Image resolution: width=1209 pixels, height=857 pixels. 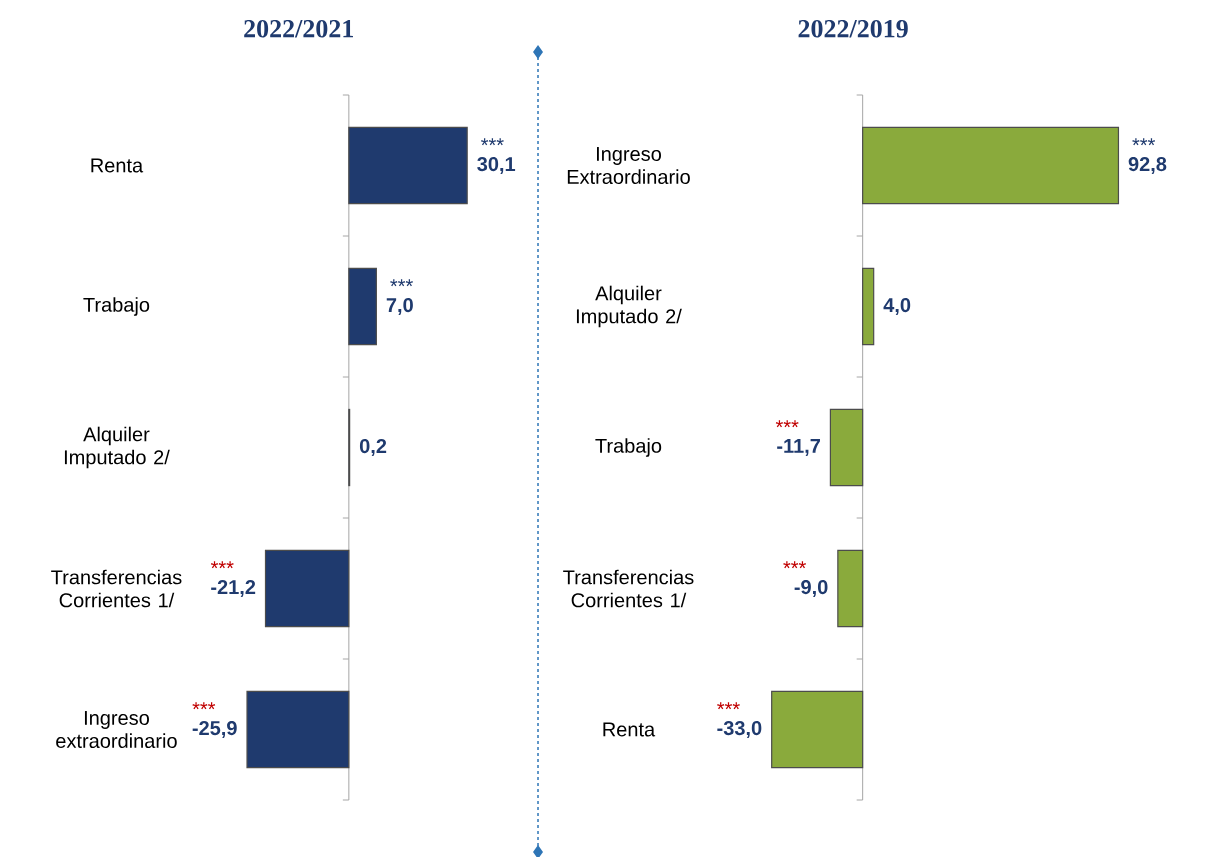 I want to click on data-label: 4,0, so click(x=897, y=306).